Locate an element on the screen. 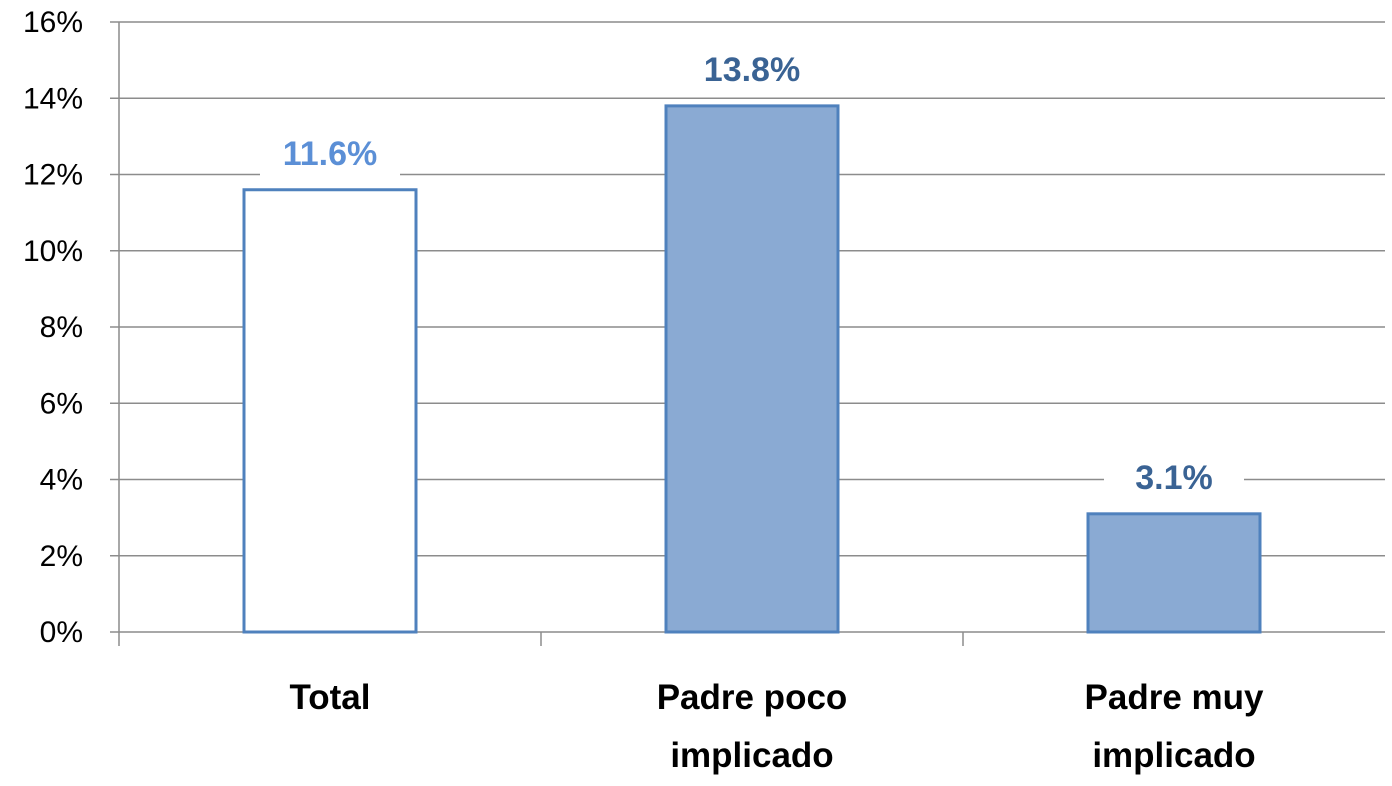 Image resolution: width=1392 pixels, height=786 pixels. y-tick-label: 2% is located at coordinates (61, 556).